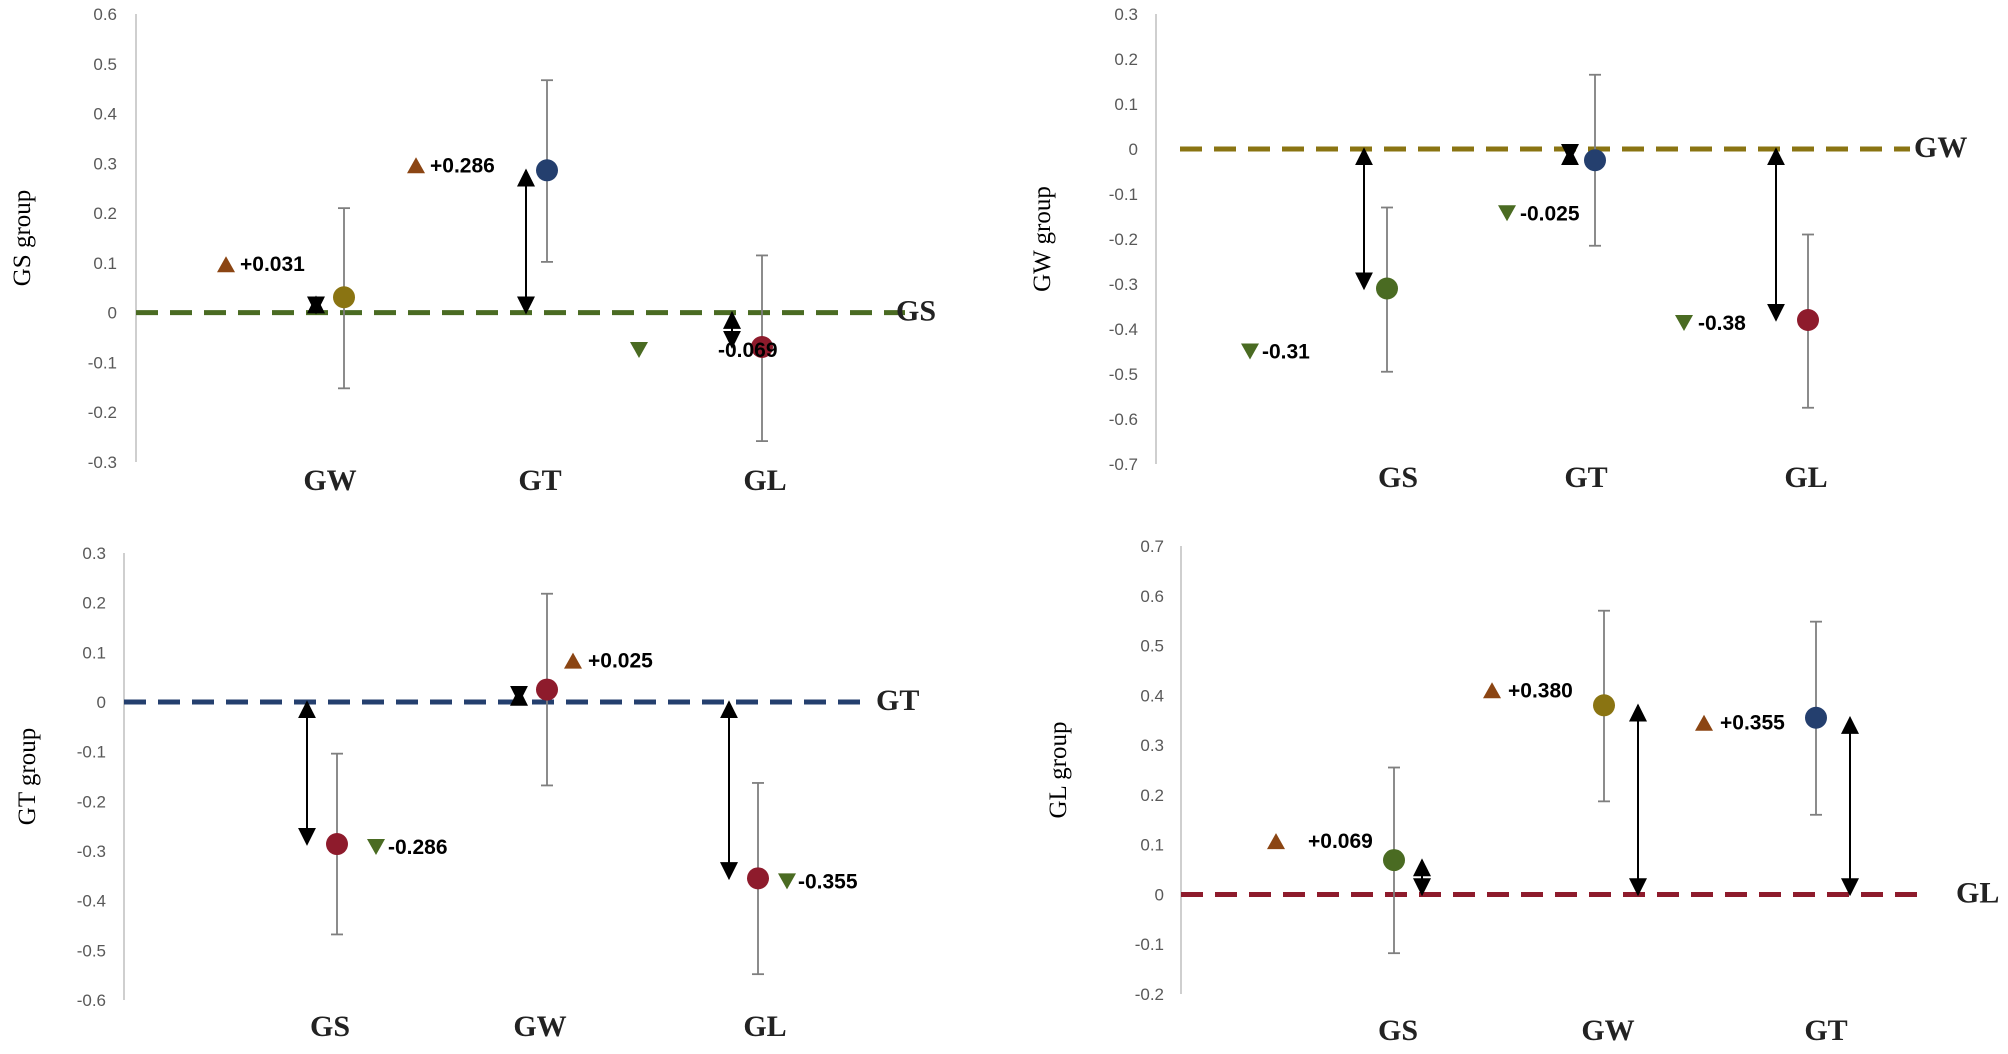 The height and width of the screenshot is (1054, 2008). I want to click on data-label: -0.069, so click(748, 350).